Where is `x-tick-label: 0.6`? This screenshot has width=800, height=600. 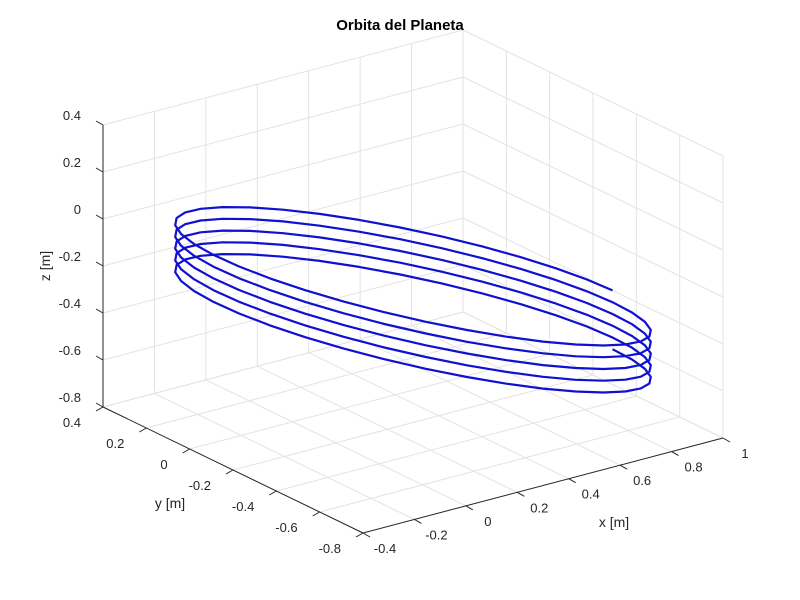
x-tick-label: 0.6 is located at coordinates (642, 480).